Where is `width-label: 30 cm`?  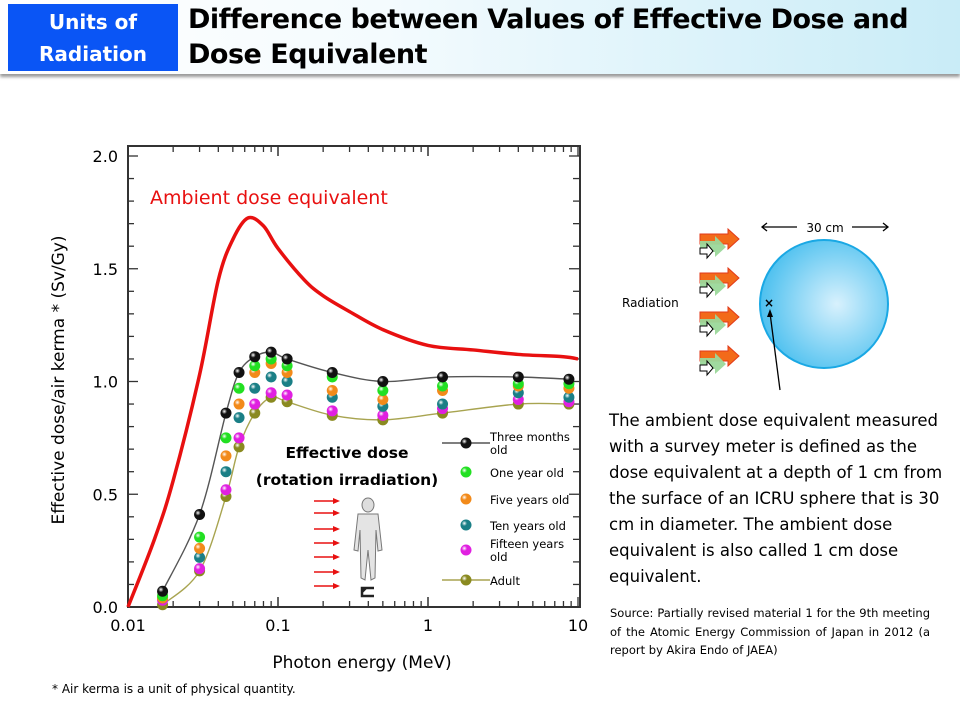 width-label: 30 cm is located at coordinates (824, 228).